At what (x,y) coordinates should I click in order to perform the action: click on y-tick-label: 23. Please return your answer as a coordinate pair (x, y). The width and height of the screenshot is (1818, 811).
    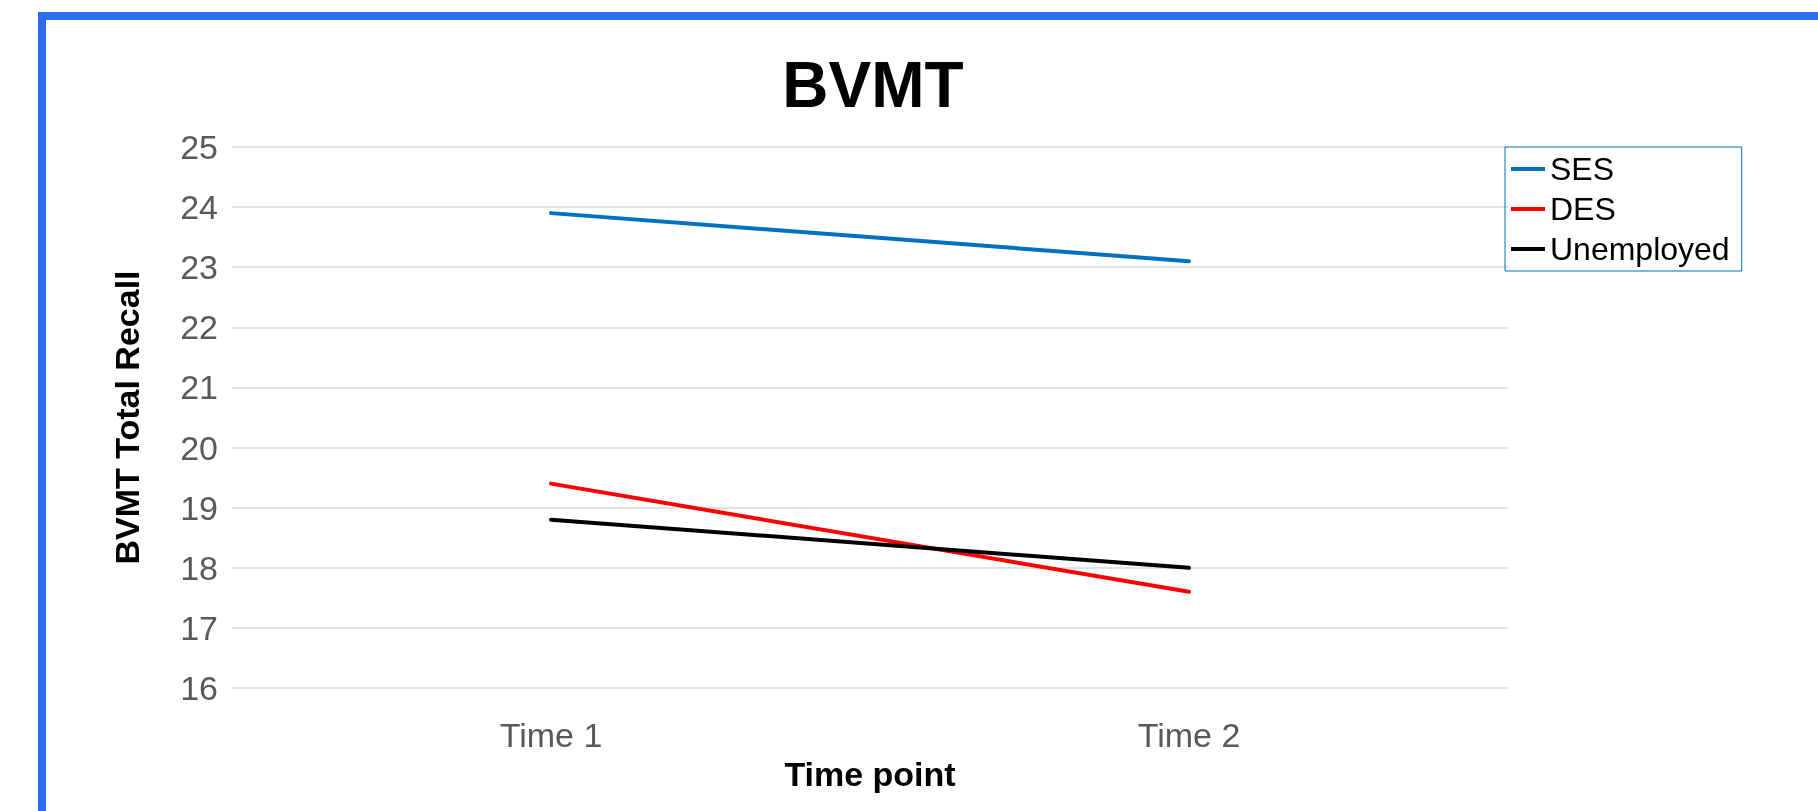
    Looking at the image, I should click on (199, 267).